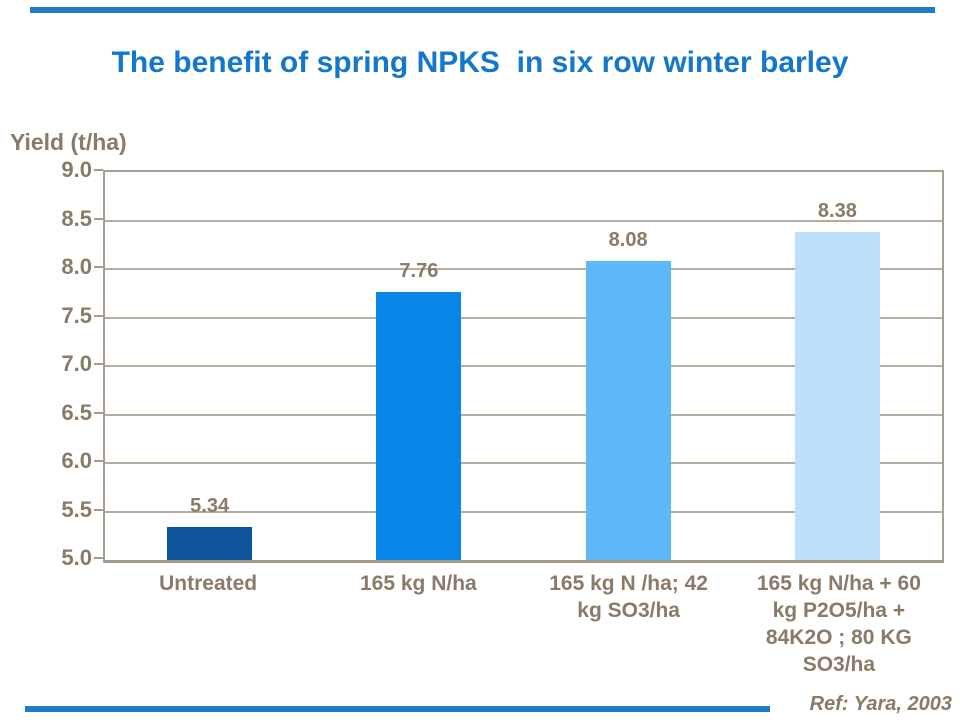 The width and height of the screenshot is (960, 720). What do you see at coordinates (628, 597) in the screenshot?
I see `category-label: 165 kg N /ha; 42 kg SO3/ha` at bounding box center [628, 597].